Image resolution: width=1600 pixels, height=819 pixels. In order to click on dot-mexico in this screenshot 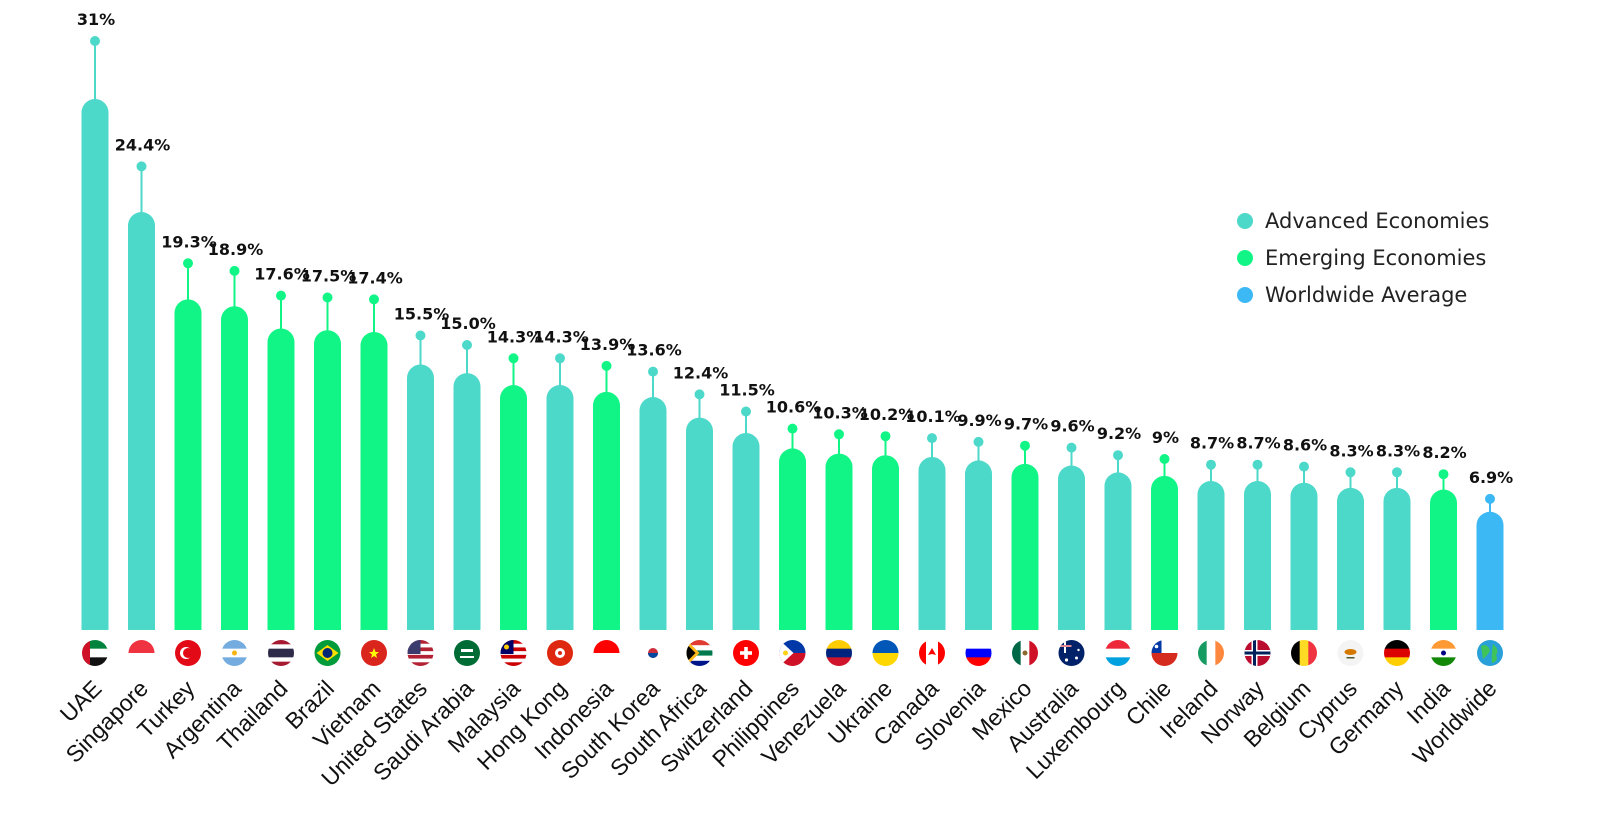, I will do `click(1025, 445)`.